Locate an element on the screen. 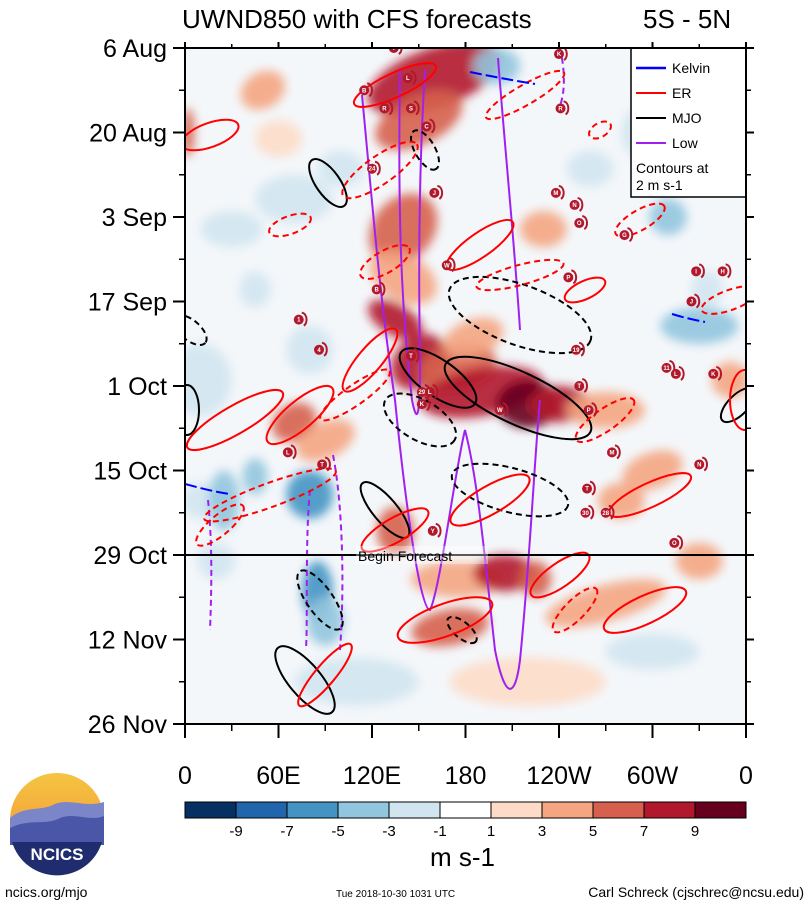  legend-label-kelvin: Kelvin is located at coordinates (691, 68).